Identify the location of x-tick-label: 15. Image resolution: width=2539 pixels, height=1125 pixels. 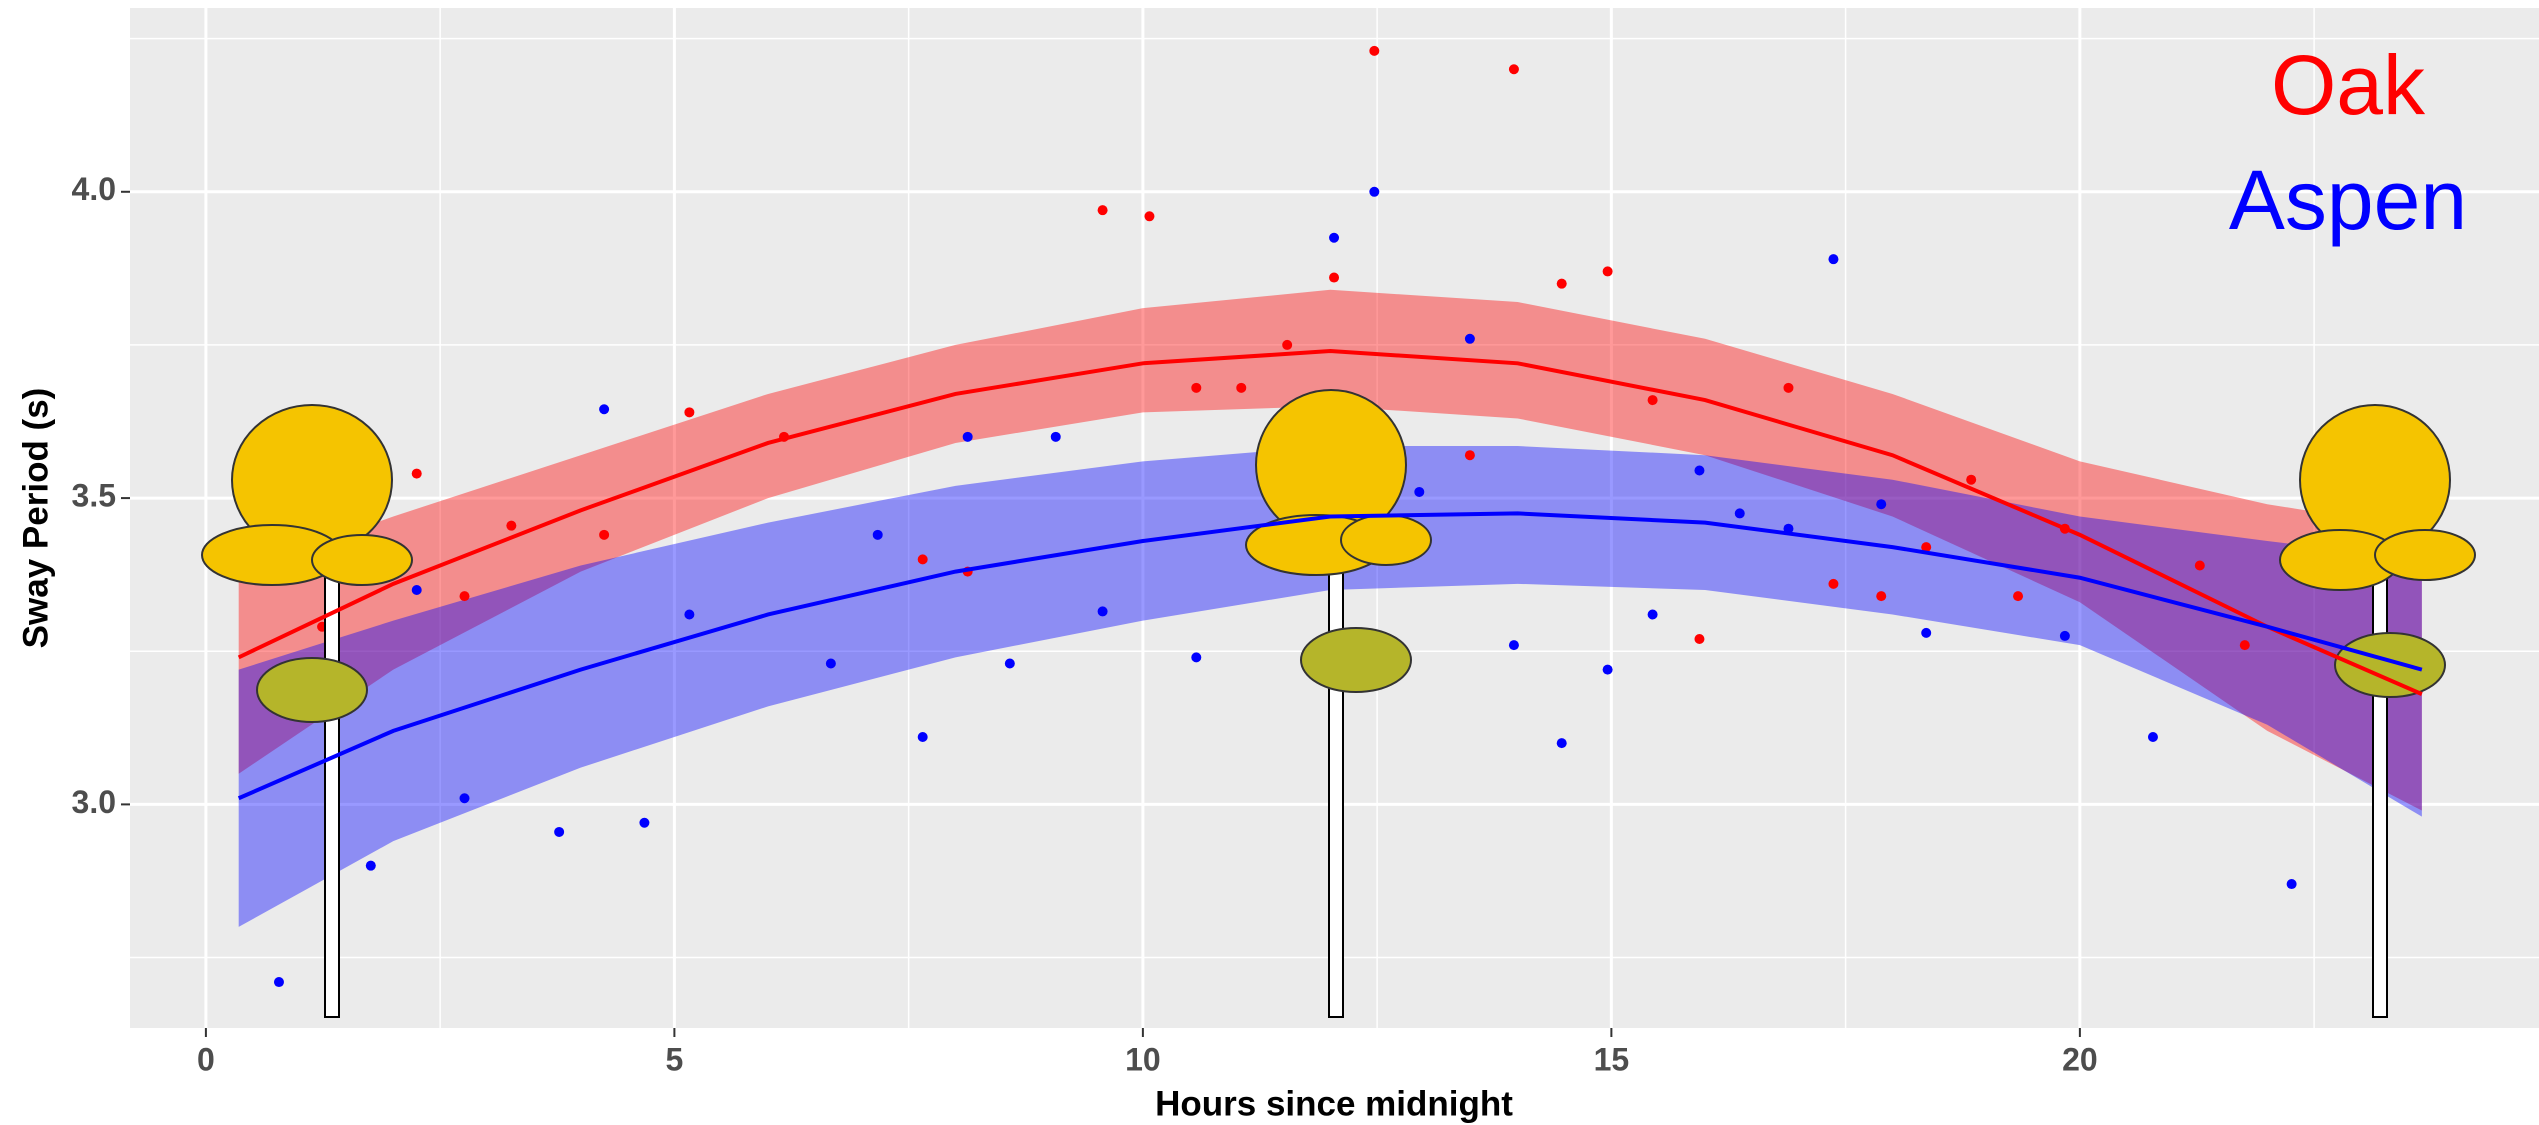
(1612, 1059).